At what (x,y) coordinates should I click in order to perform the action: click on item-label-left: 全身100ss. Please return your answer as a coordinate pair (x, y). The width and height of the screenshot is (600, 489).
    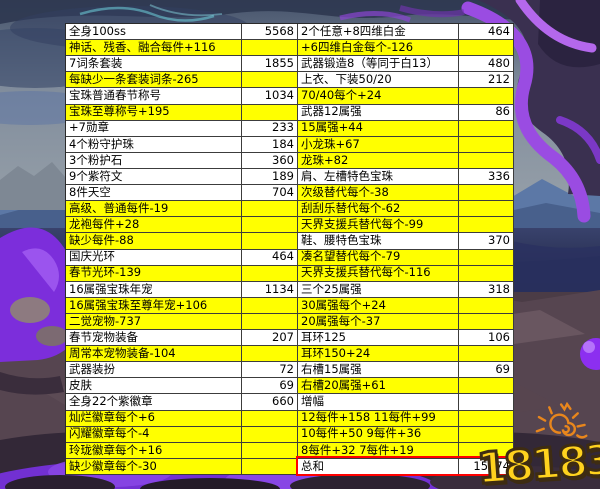
    Looking at the image, I should click on (154, 32).